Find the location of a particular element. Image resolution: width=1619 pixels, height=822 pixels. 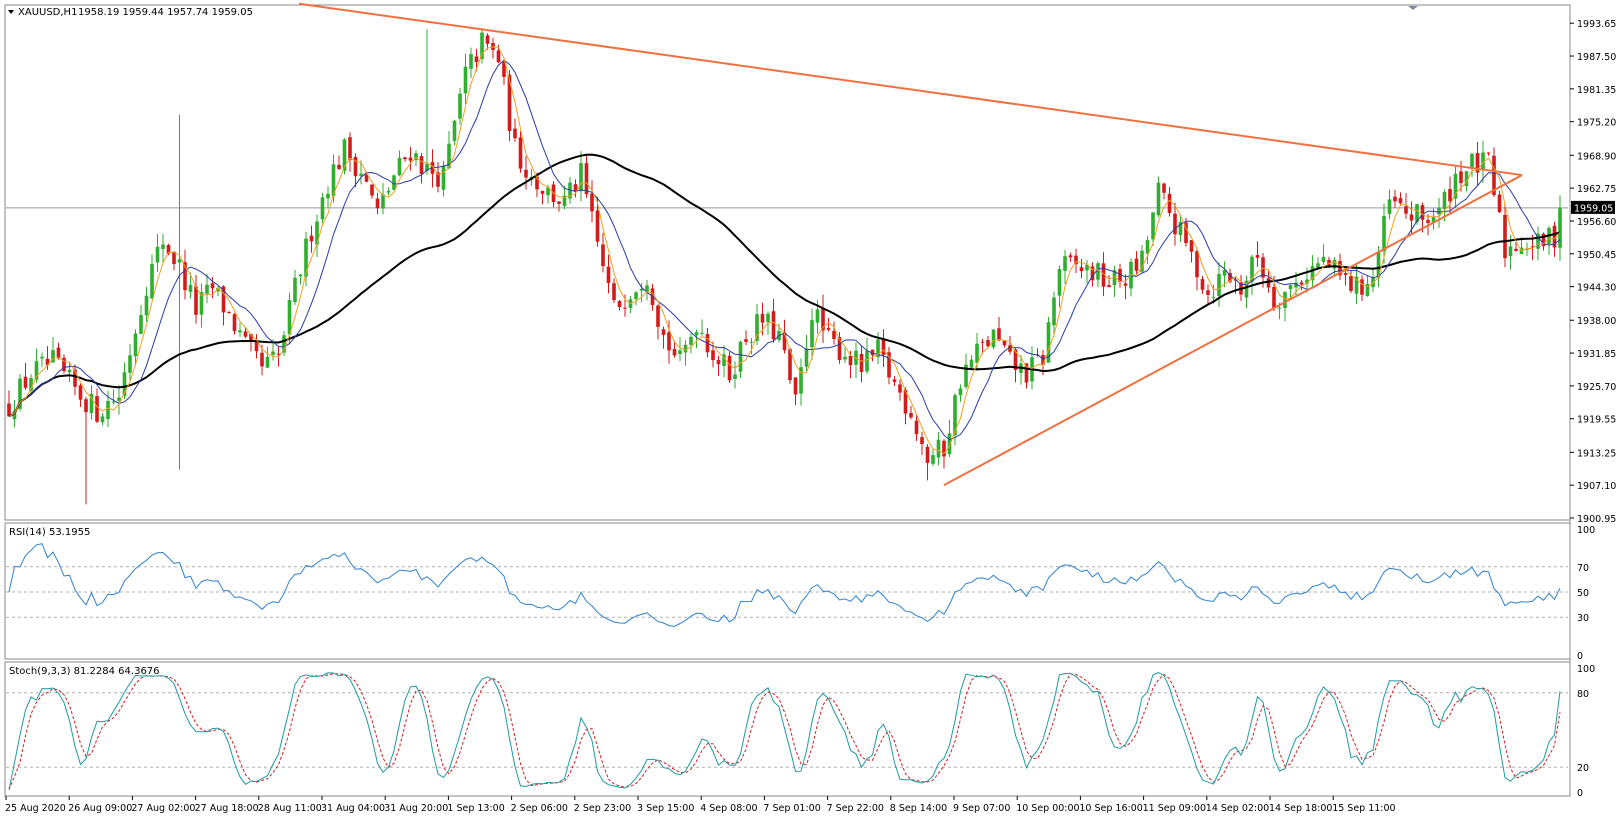

time-tick-label: 1 Sep 13:00 is located at coordinates (475, 808).